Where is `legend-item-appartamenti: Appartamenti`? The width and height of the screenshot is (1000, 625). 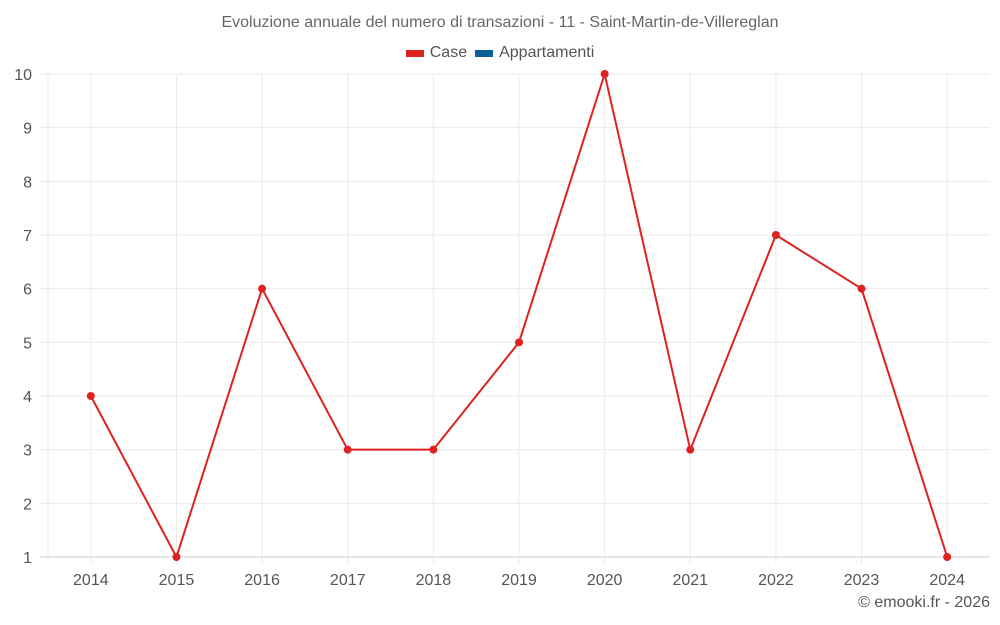 legend-item-appartamenti: Appartamenti is located at coordinates (534, 53).